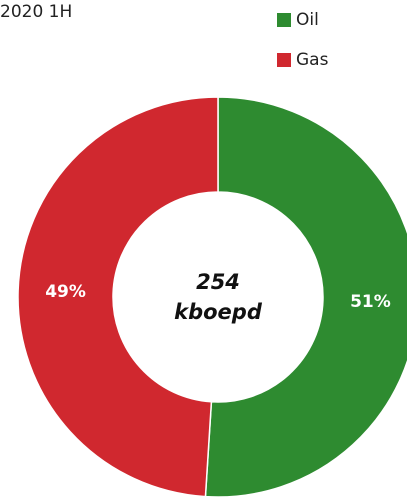 The width and height of the screenshot is (407, 498). I want to click on chart-title: 2020 1H, so click(36, 12).